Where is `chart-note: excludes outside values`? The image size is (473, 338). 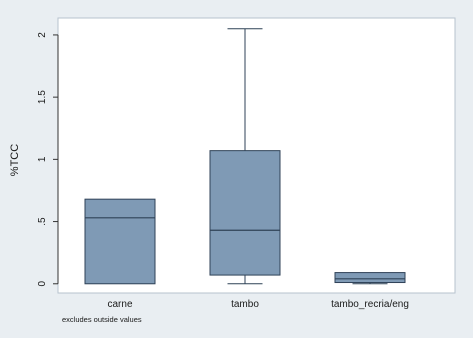 chart-note: excludes outside values is located at coordinates (102, 319).